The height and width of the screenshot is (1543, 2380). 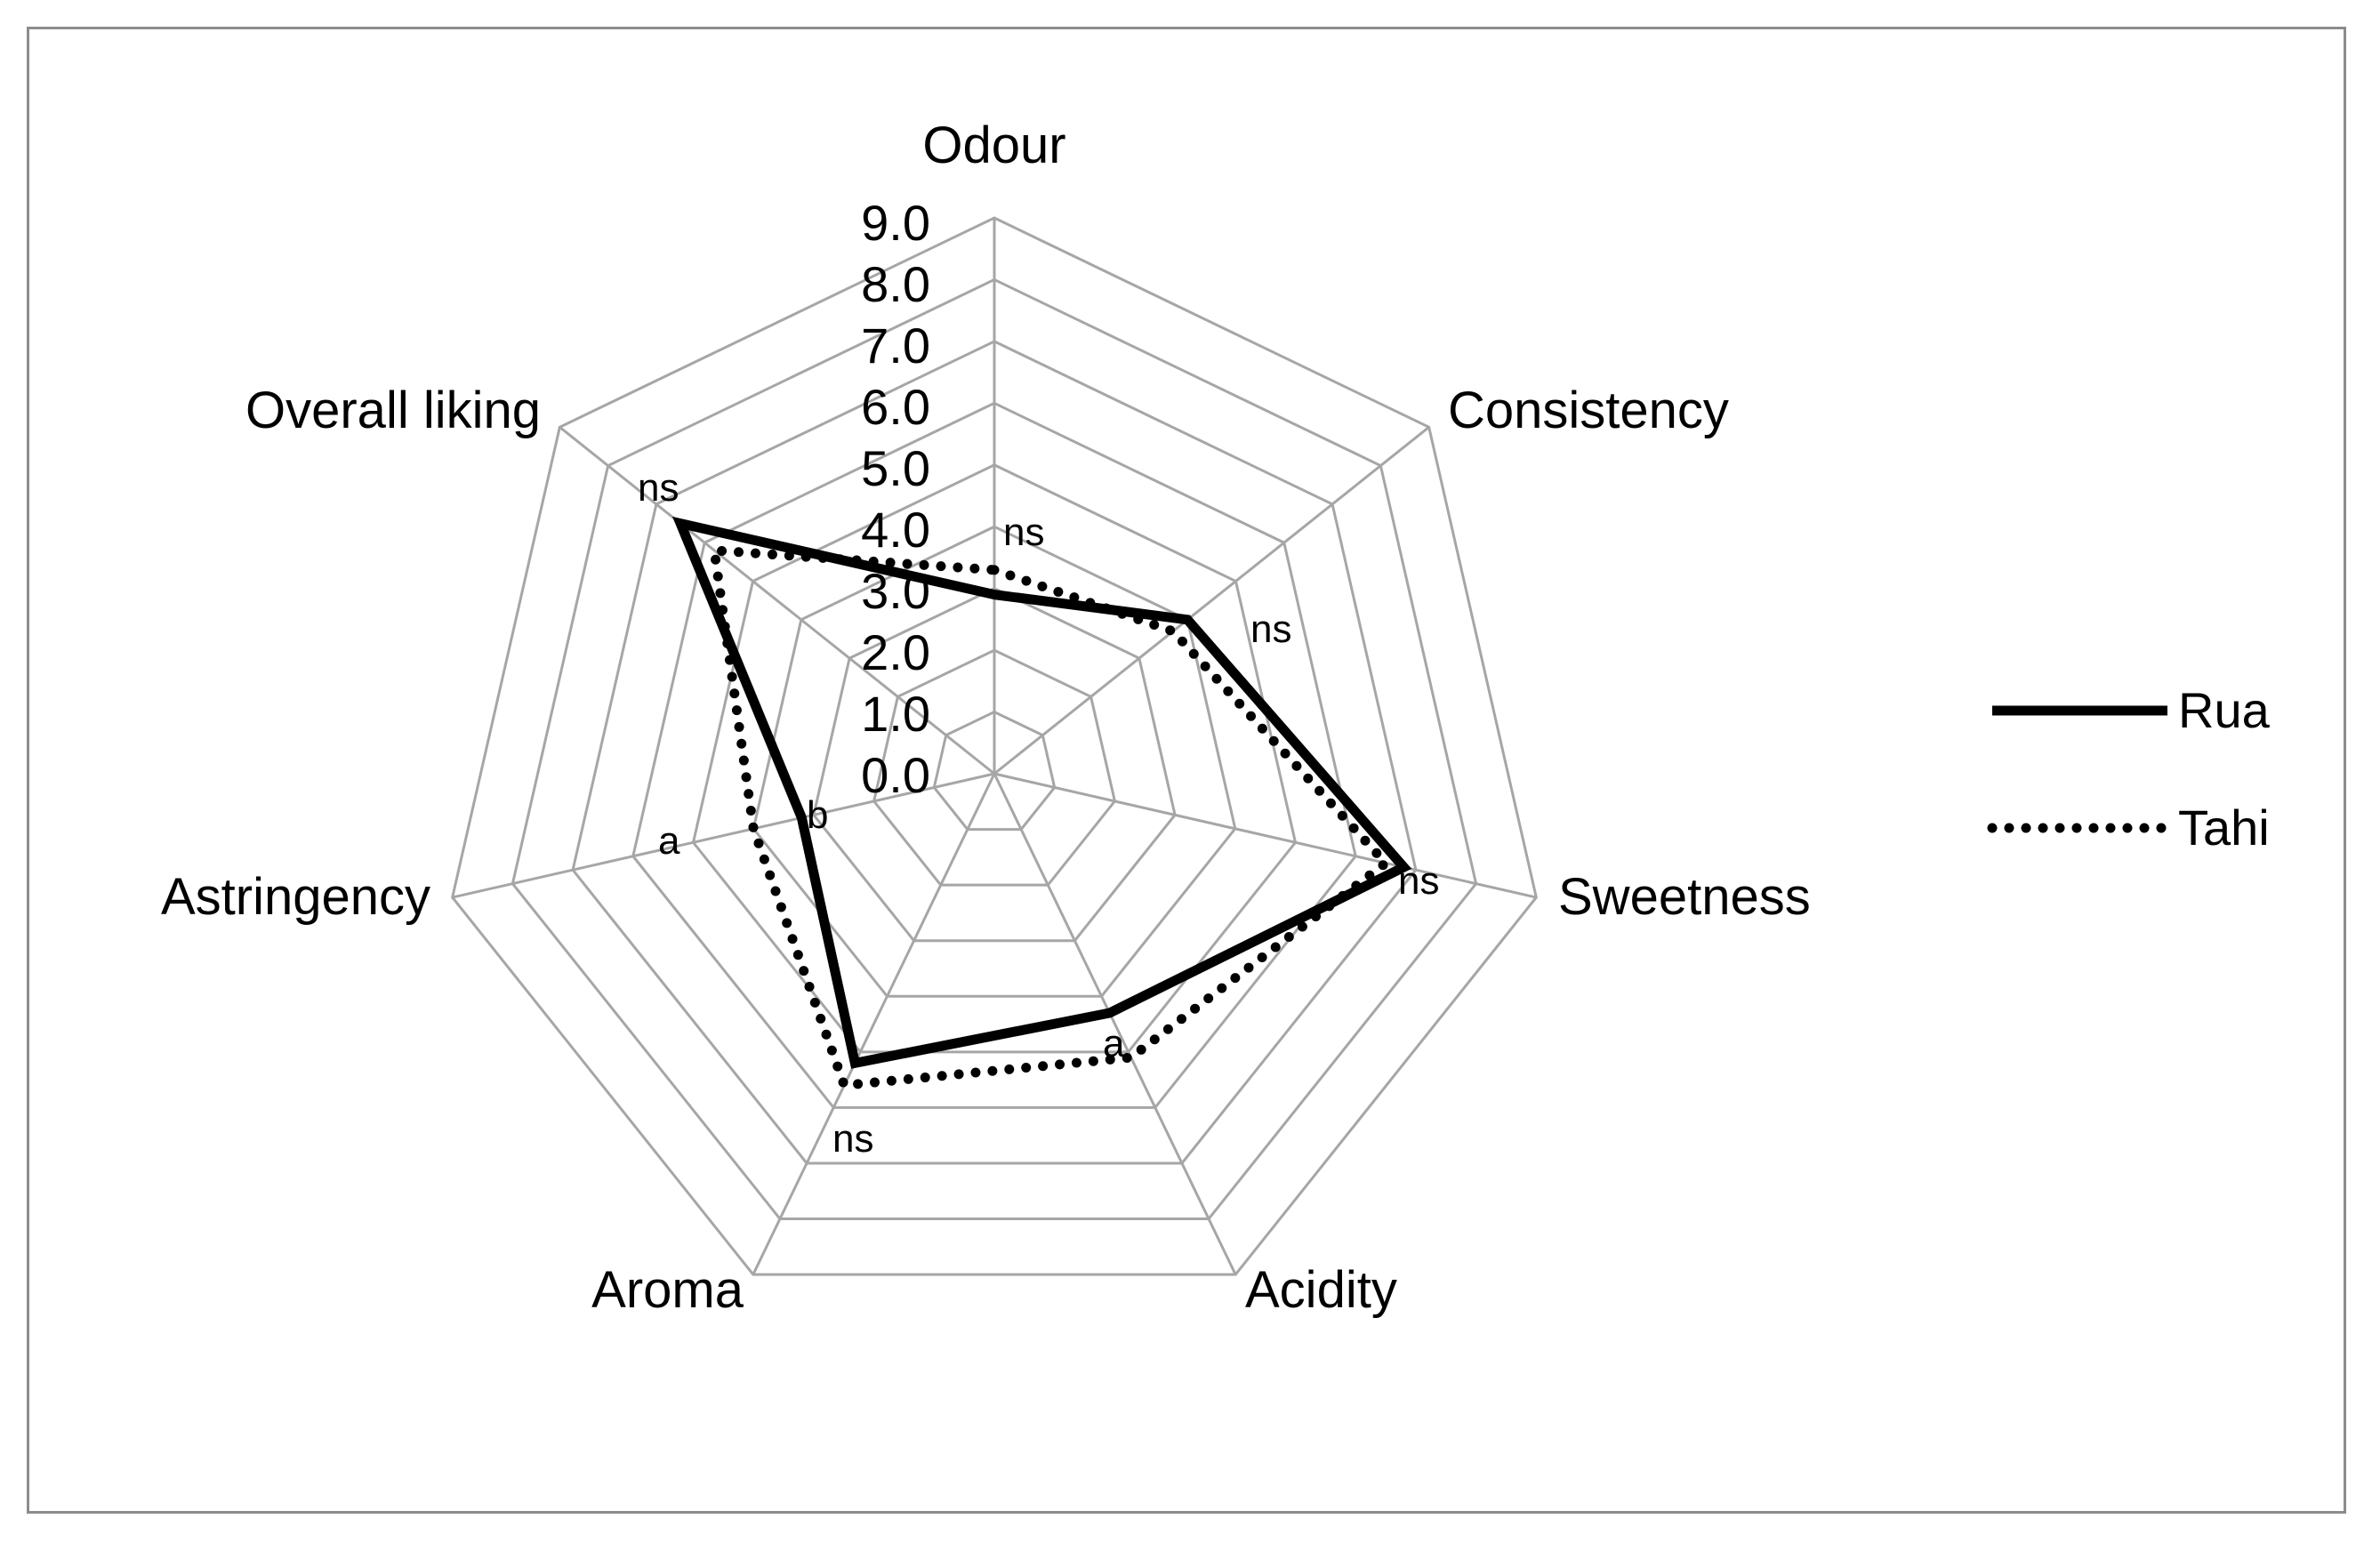 I want to click on tick-label: 5.0, so click(x=895, y=468).